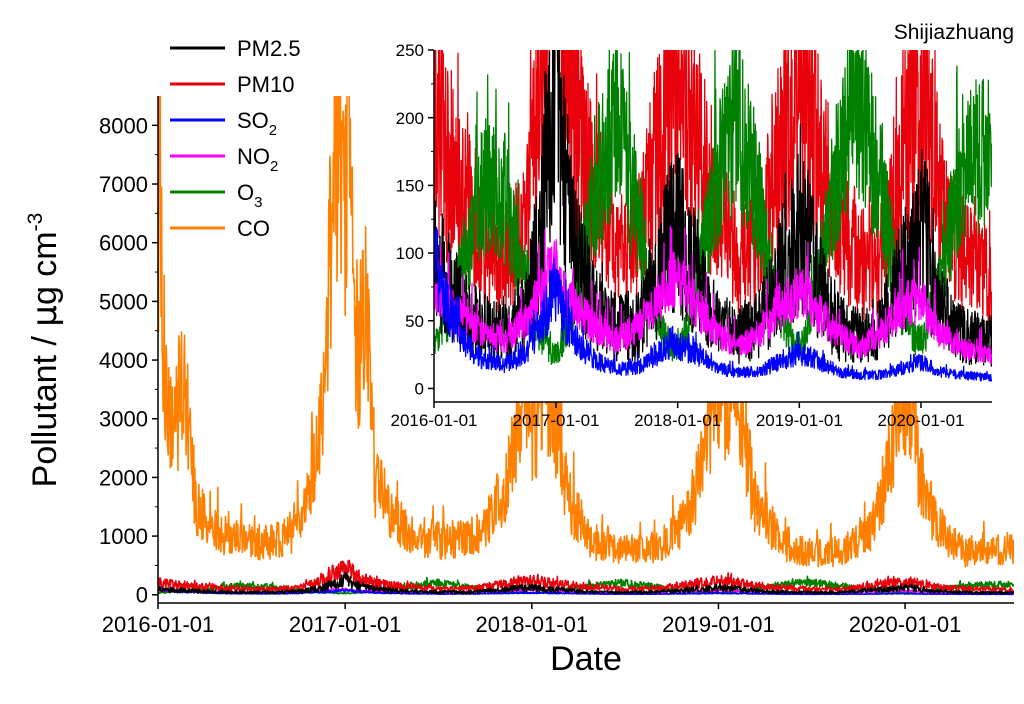  What do you see at coordinates (123, 477) in the screenshot?
I see `main-y-tick-label: 2000` at bounding box center [123, 477].